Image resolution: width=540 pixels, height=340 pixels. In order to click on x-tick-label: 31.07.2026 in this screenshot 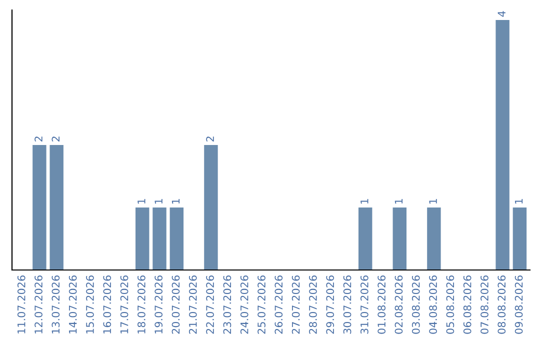, I will do `click(364, 305)`.